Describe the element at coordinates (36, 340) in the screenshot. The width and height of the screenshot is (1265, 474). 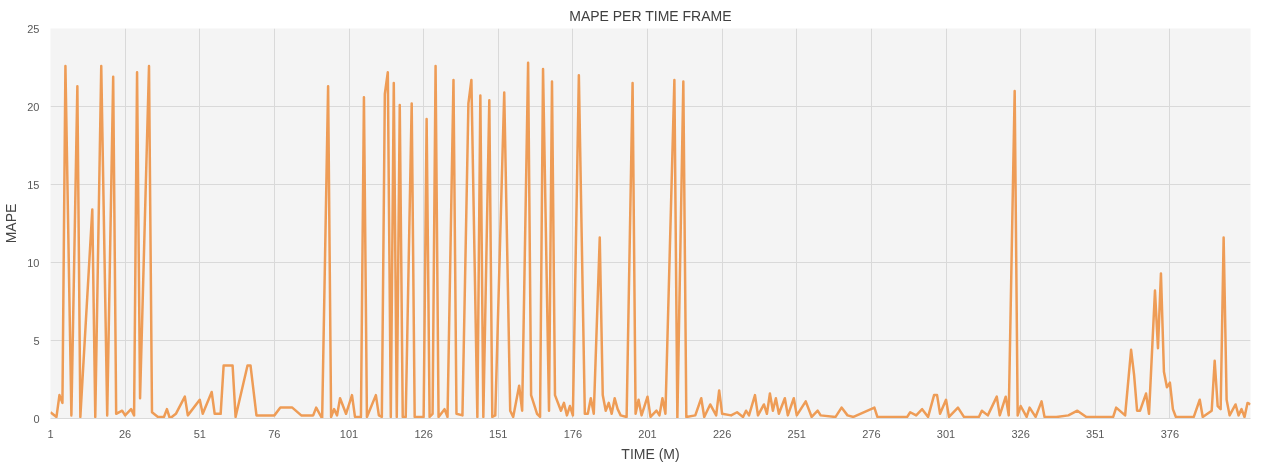
I see `y-tick-label: 5` at that location.